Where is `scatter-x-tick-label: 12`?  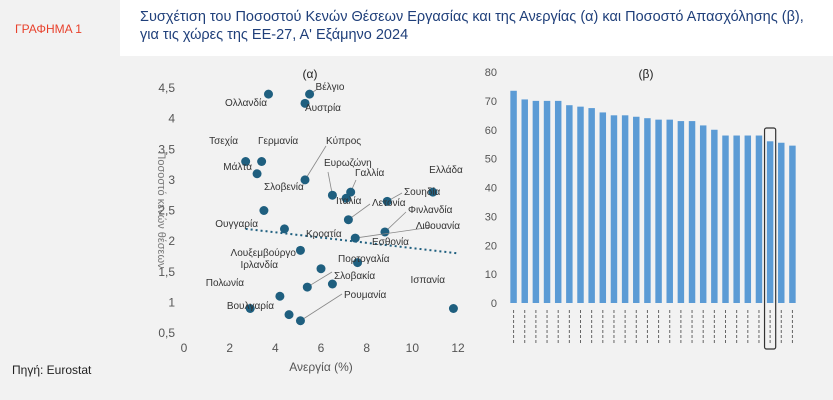 scatter-x-tick-label: 12 is located at coordinates (458, 348).